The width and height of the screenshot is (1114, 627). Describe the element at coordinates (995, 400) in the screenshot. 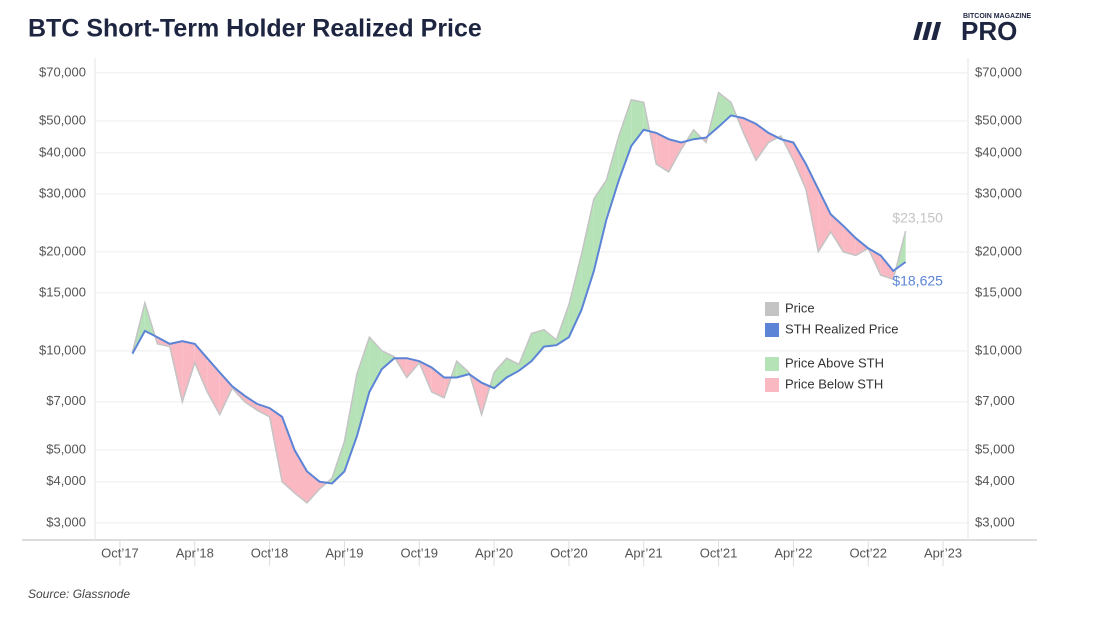

I see `y2-tick-label: $7,000` at that location.